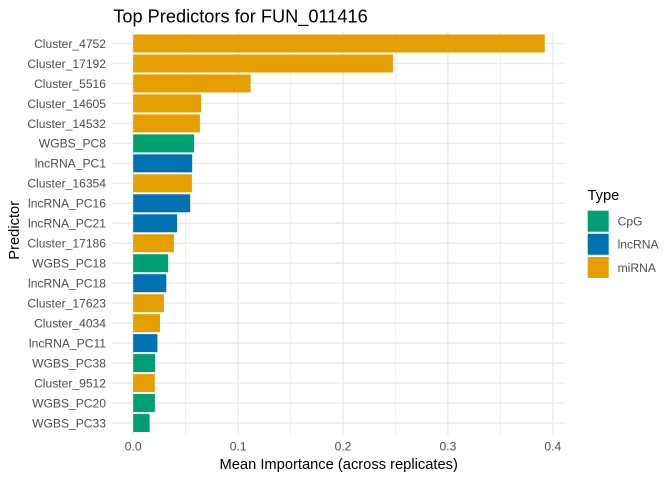  Describe the element at coordinates (66, 244) in the screenshot. I see `svg-text: Cluster_17186` at that location.